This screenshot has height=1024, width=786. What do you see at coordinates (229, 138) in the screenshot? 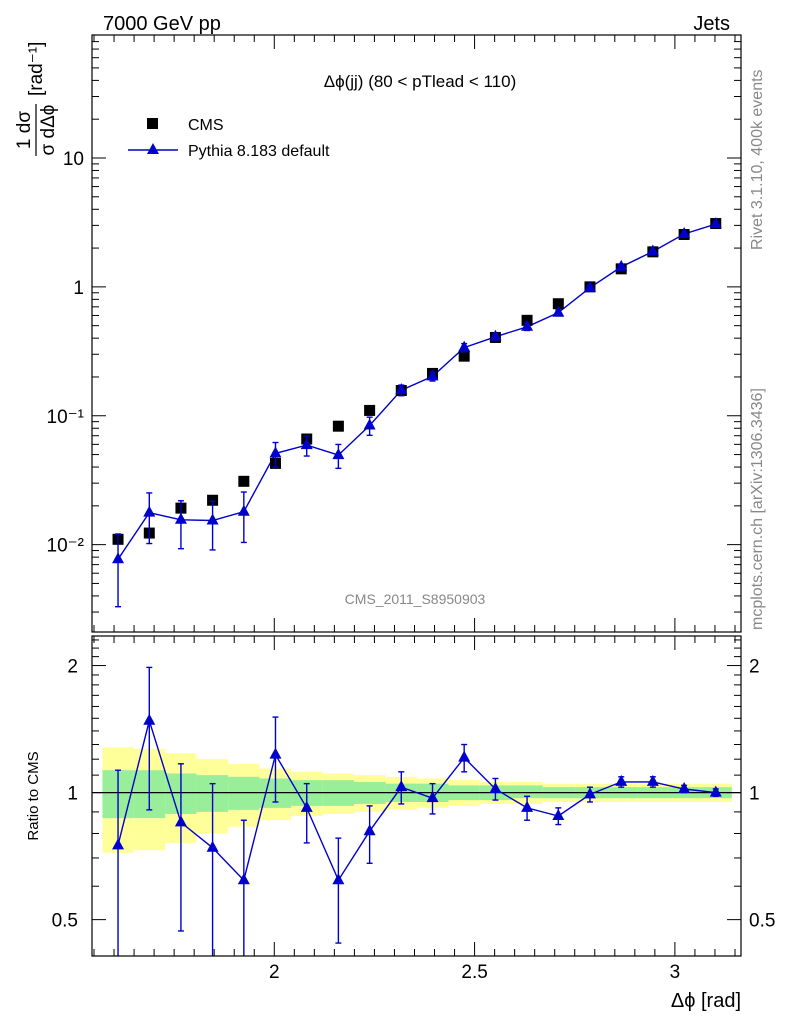
I see `legend: CMS Pythia 8.183 default` at bounding box center [229, 138].